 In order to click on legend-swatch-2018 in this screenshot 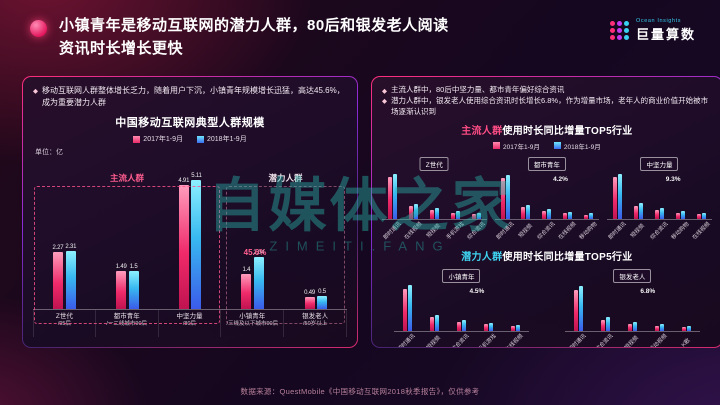, I will do `click(557, 146)`.